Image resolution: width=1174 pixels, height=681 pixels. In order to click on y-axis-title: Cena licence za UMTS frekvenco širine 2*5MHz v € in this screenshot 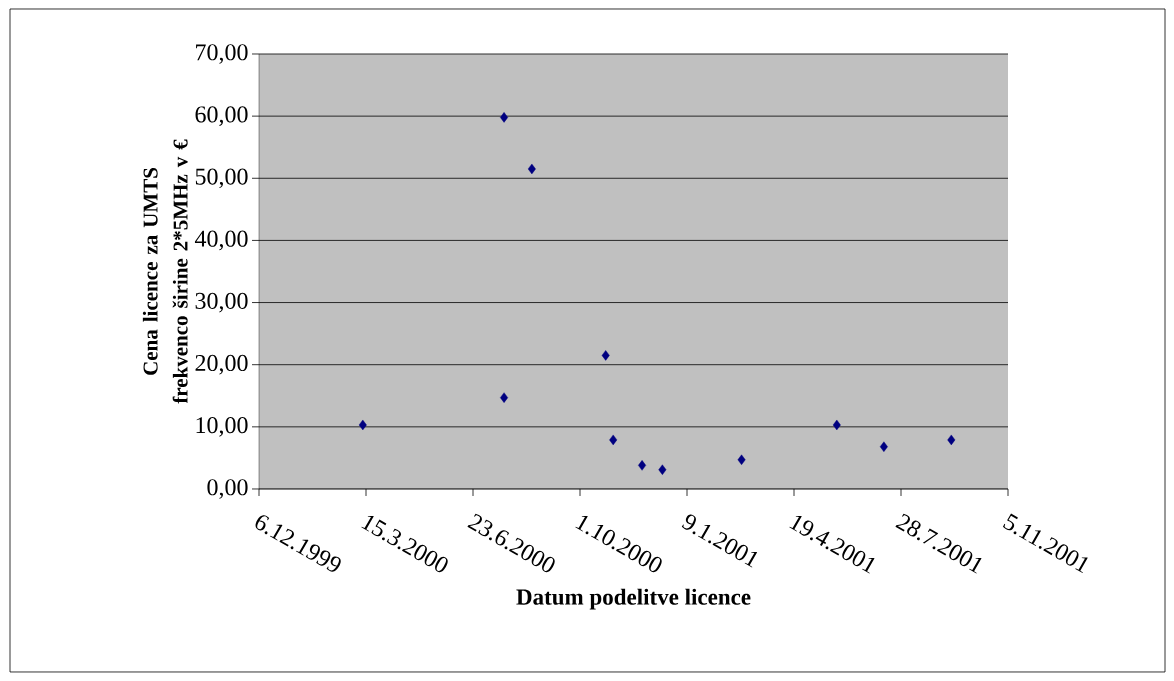, I will do `click(165, 271)`.